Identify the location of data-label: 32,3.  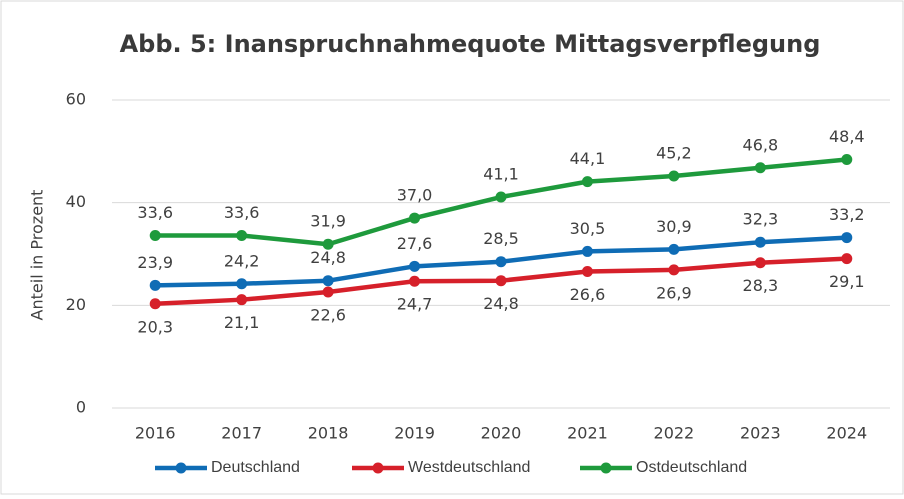
(761, 219).